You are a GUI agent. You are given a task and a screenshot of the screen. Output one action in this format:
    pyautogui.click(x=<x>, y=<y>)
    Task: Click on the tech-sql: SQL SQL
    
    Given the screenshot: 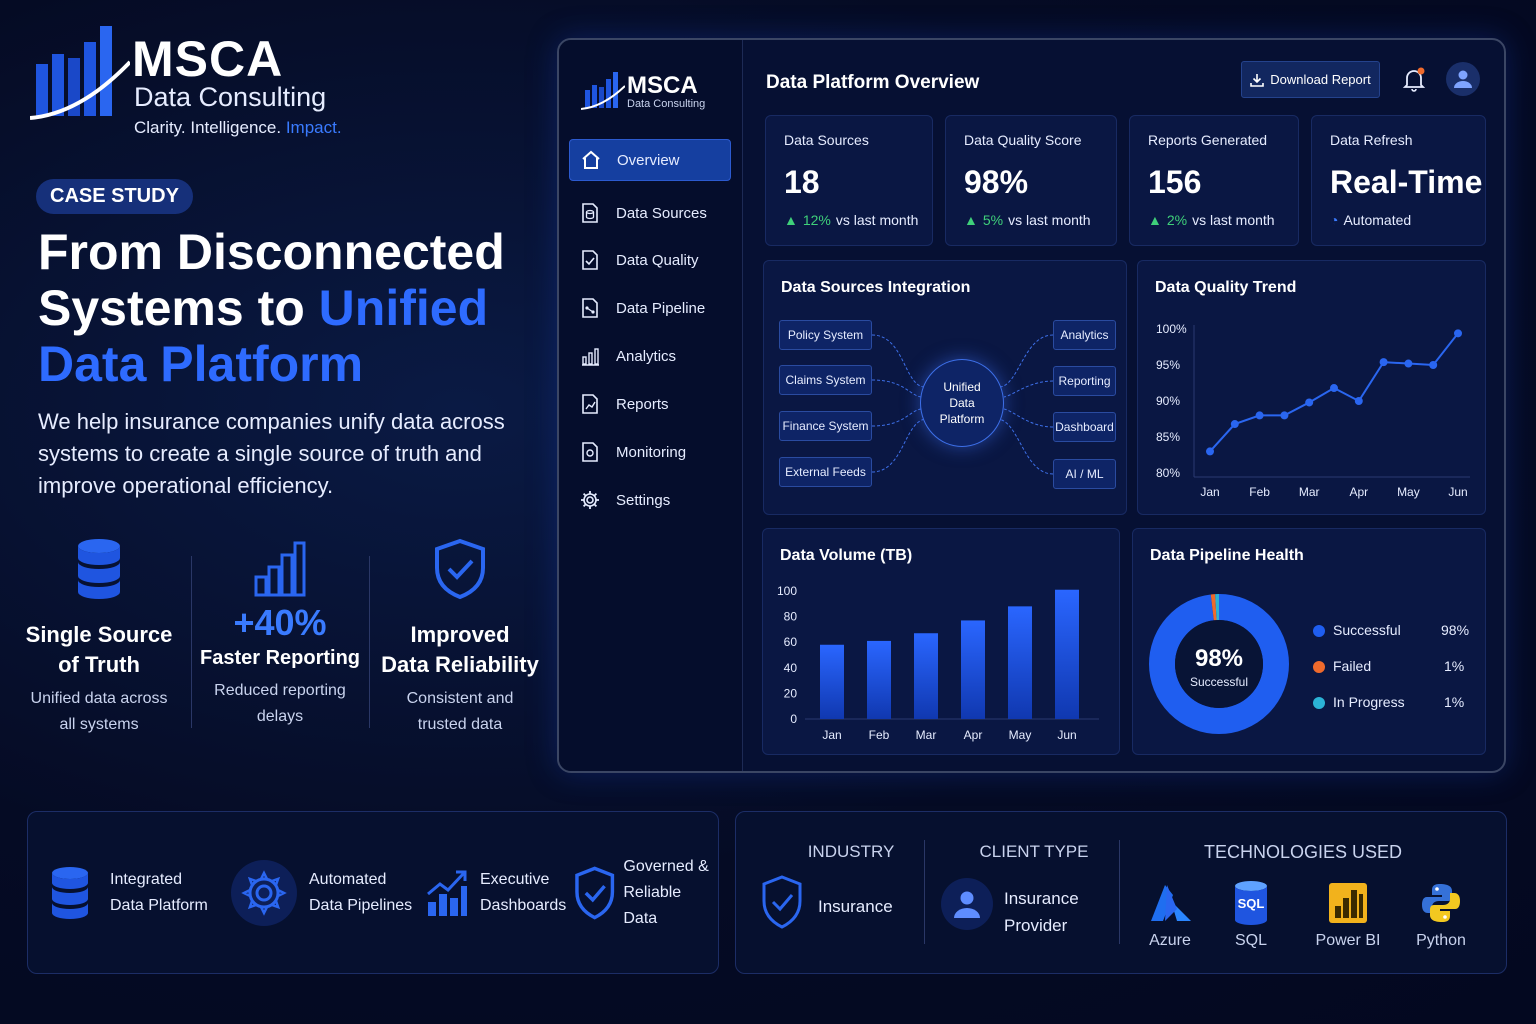 What is the action you would take?
    pyautogui.click(x=1251, y=915)
    